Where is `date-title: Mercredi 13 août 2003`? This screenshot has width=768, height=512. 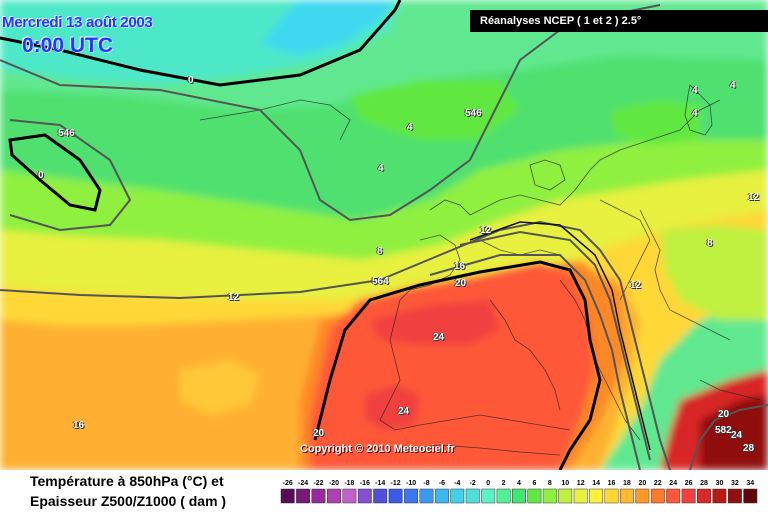
date-title: Mercredi 13 août 2003 is located at coordinates (77, 22).